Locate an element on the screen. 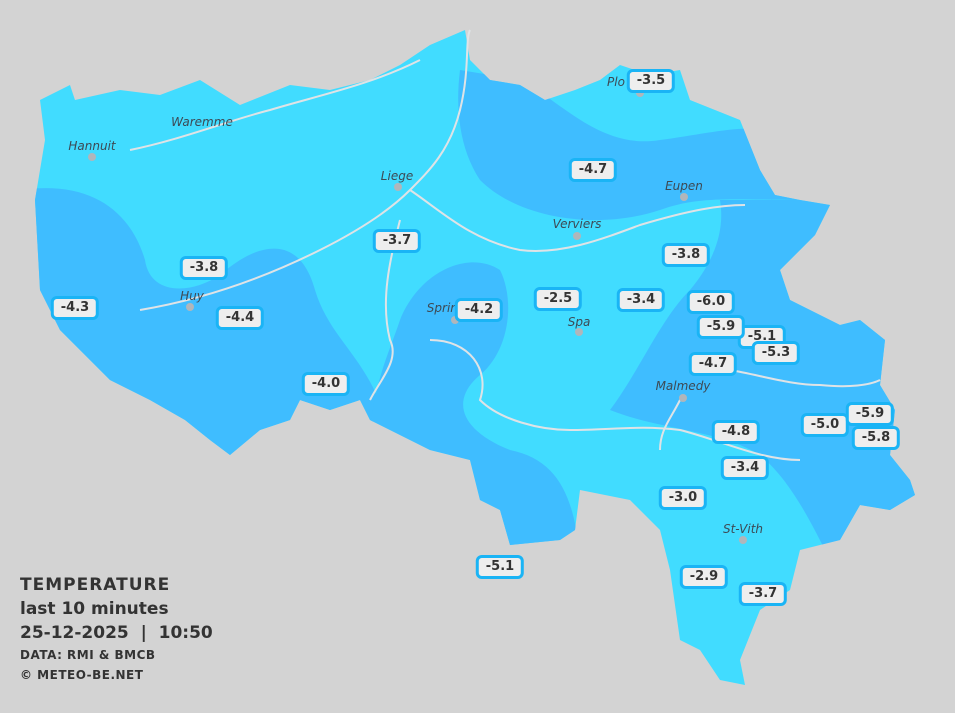  station-temperature: -4.2 is located at coordinates (479, 310).